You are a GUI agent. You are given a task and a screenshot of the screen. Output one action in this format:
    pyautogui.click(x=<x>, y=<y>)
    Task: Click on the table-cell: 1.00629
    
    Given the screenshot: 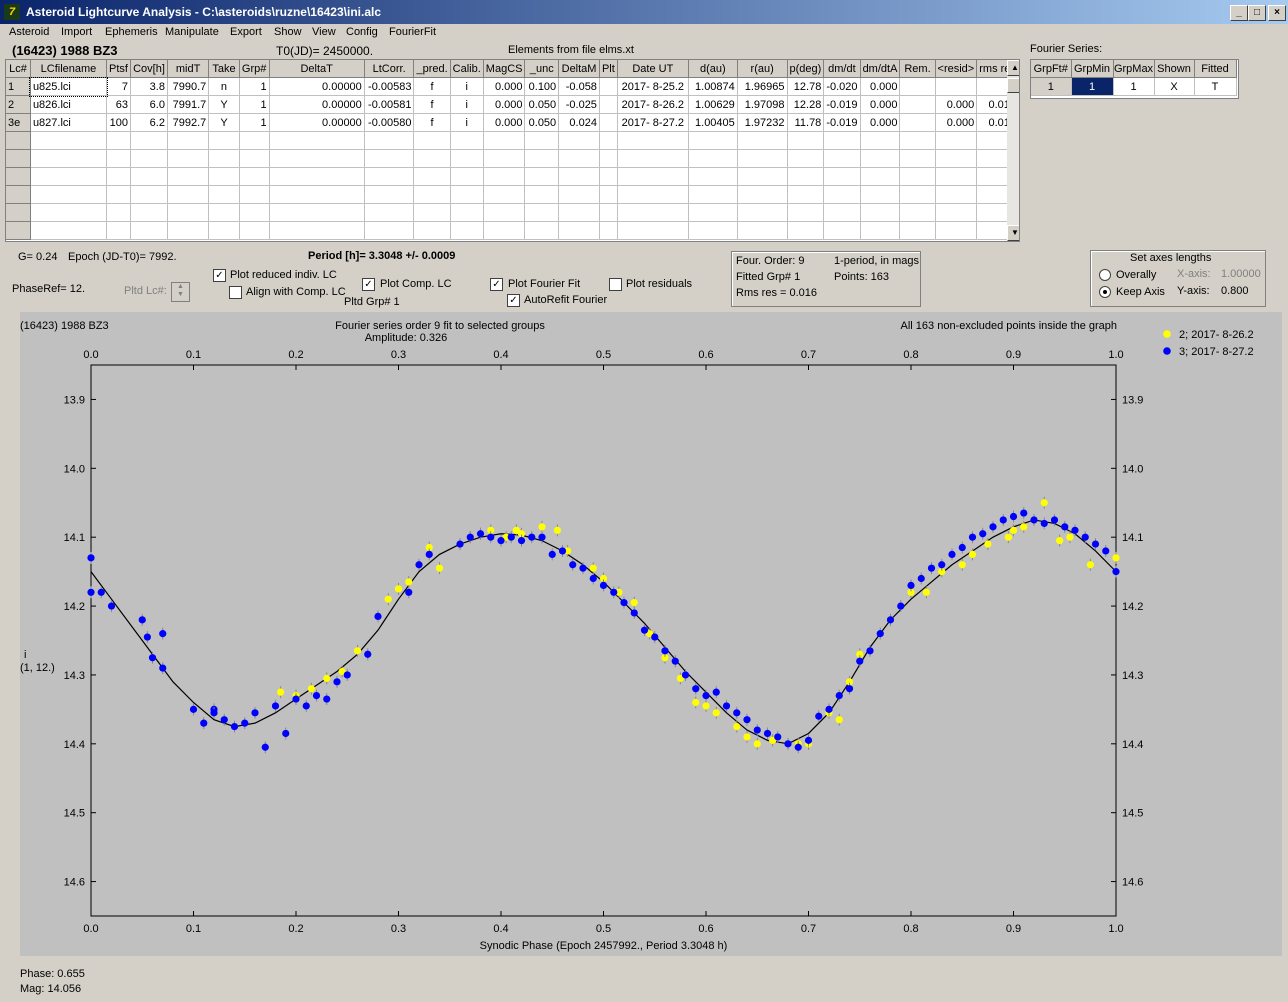 What is the action you would take?
    pyautogui.click(x=713, y=104)
    